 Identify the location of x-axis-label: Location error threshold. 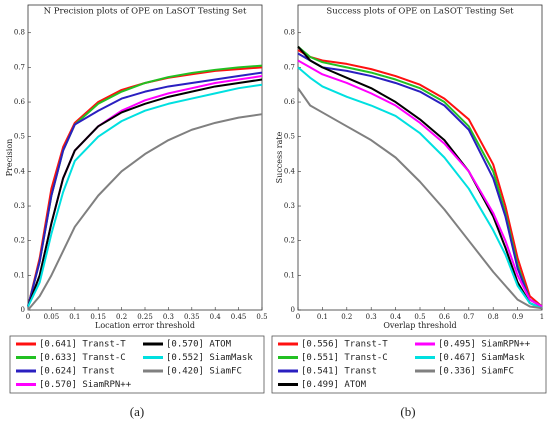
(145, 325).